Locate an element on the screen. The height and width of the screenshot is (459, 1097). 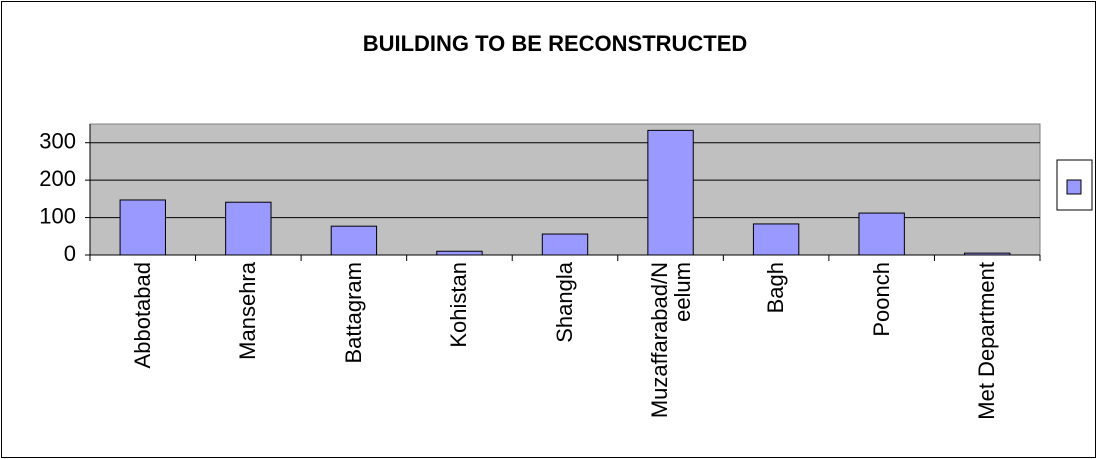
x-tick-label: Abbotabad is located at coordinates (143, 346).